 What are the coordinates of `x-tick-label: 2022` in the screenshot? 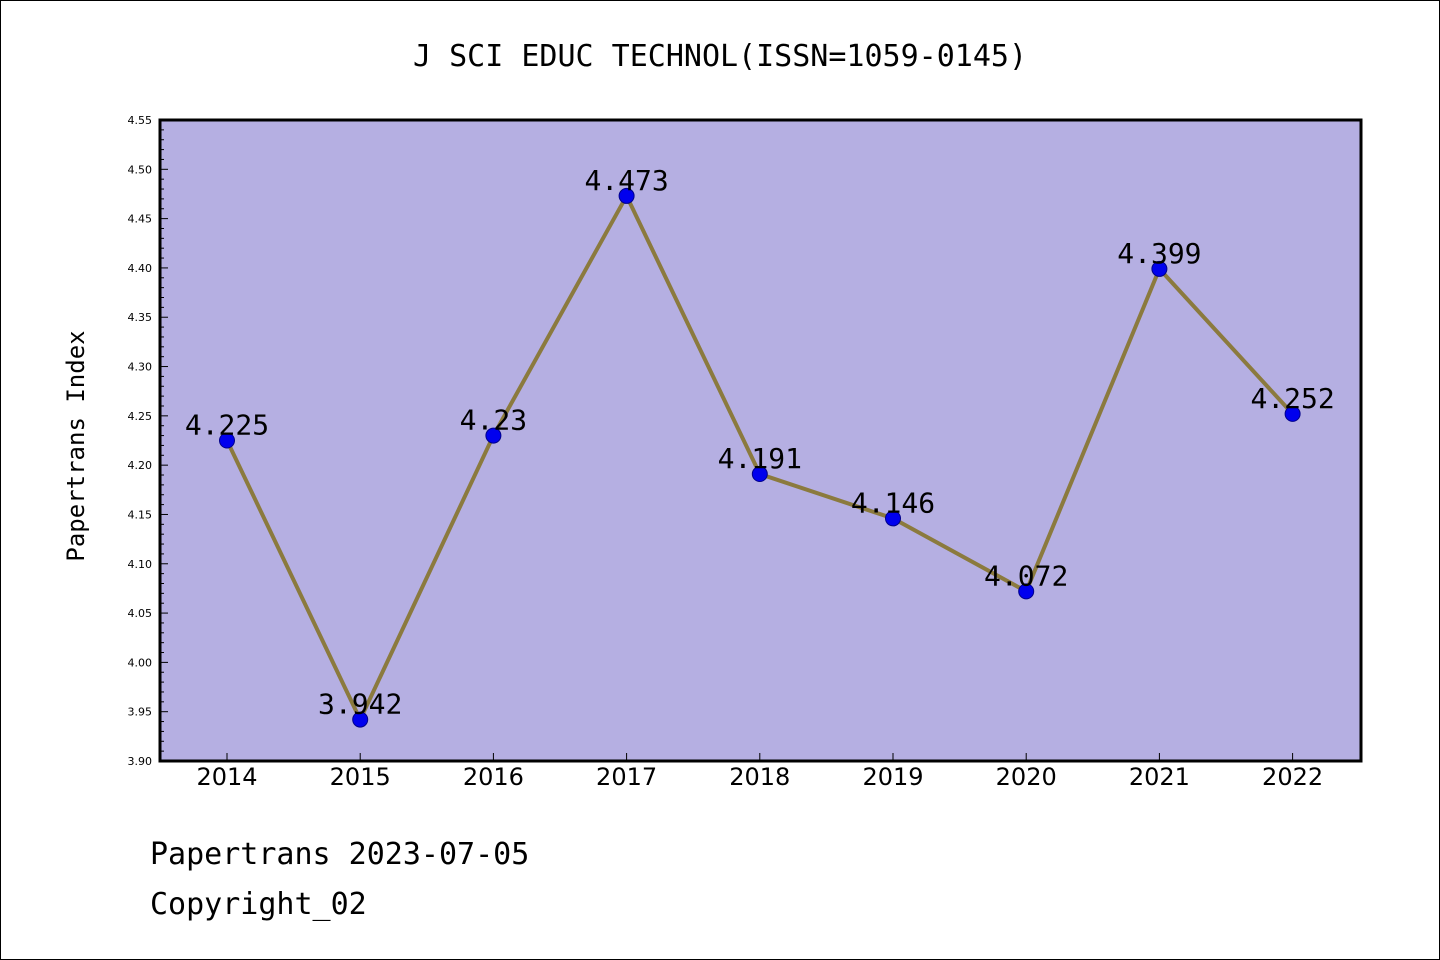 It's located at (1292, 777).